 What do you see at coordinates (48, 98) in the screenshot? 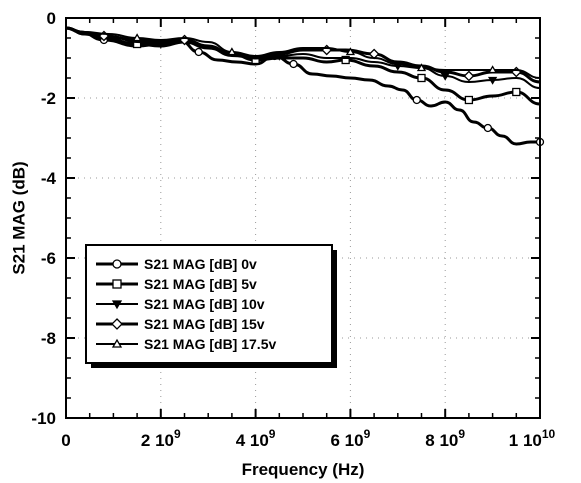
I see `y-tick-label: -2` at bounding box center [48, 98].